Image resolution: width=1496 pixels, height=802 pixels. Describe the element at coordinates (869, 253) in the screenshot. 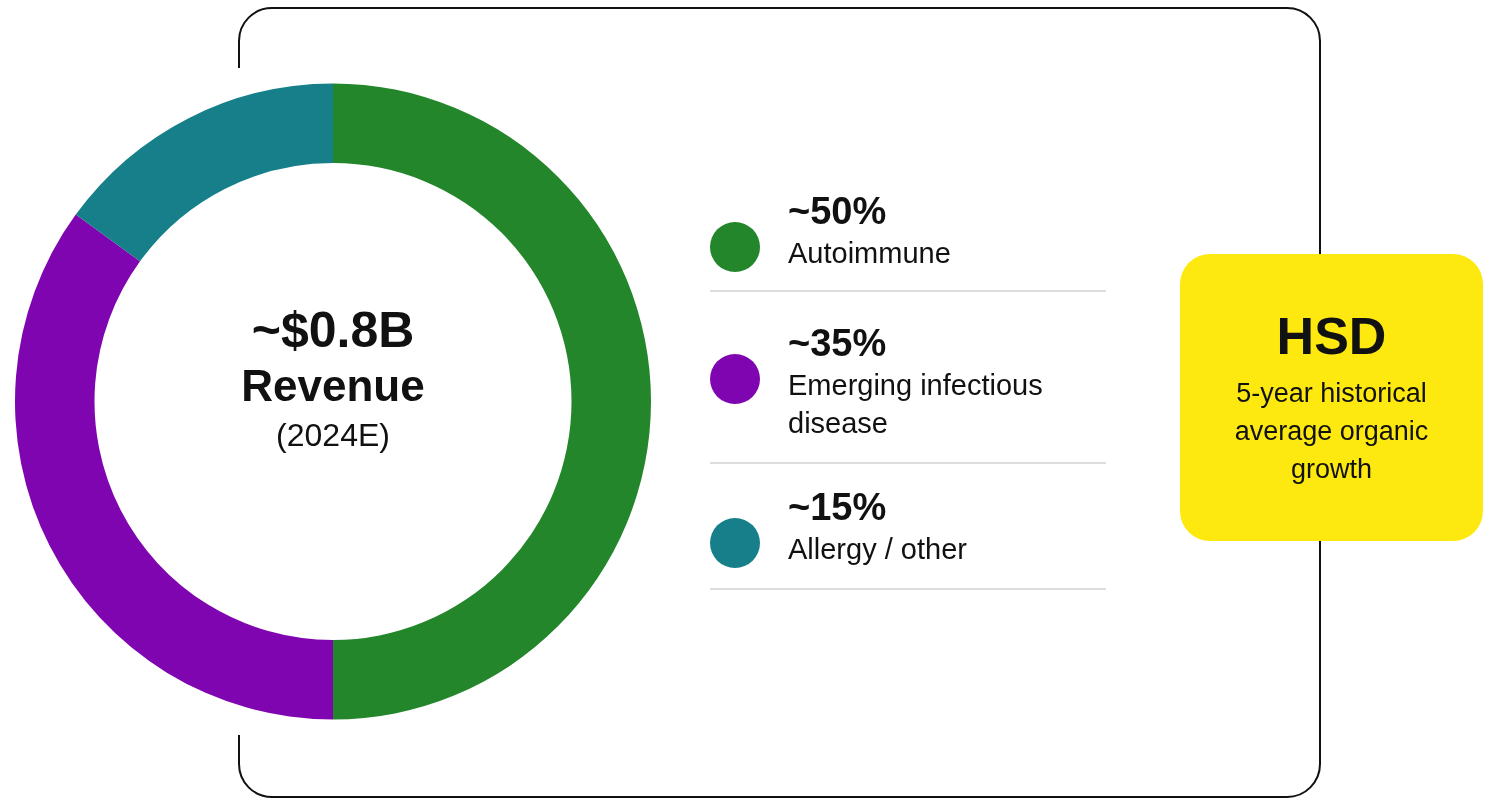

I see `legend-label: Autoimmune` at that location.